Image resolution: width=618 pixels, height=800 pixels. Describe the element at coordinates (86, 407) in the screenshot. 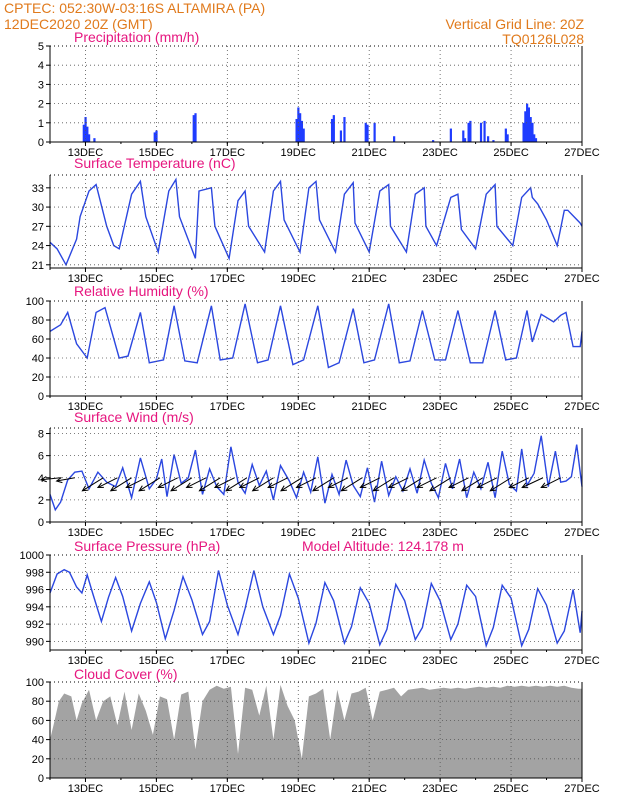

I see `humidity-xtick-label: 13DEC` at that location.